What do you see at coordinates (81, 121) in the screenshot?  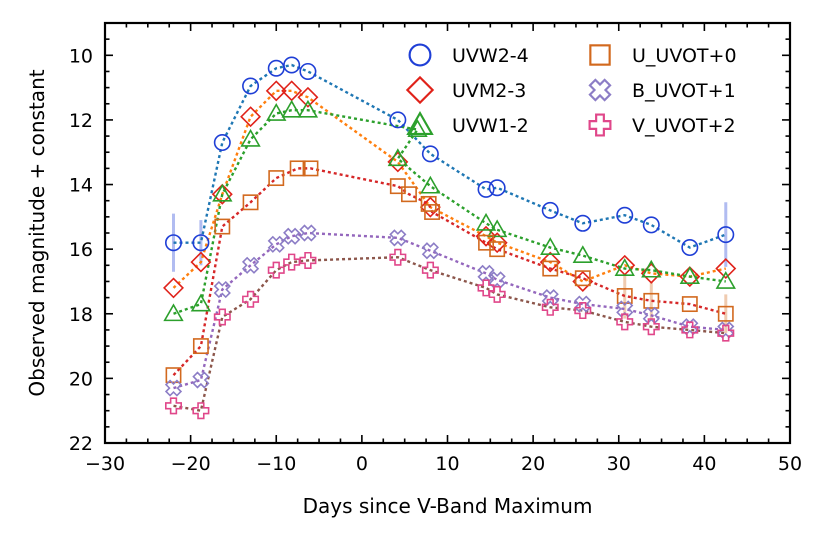 I see `y-tick-label: 12` at bounding box center [81, 121].